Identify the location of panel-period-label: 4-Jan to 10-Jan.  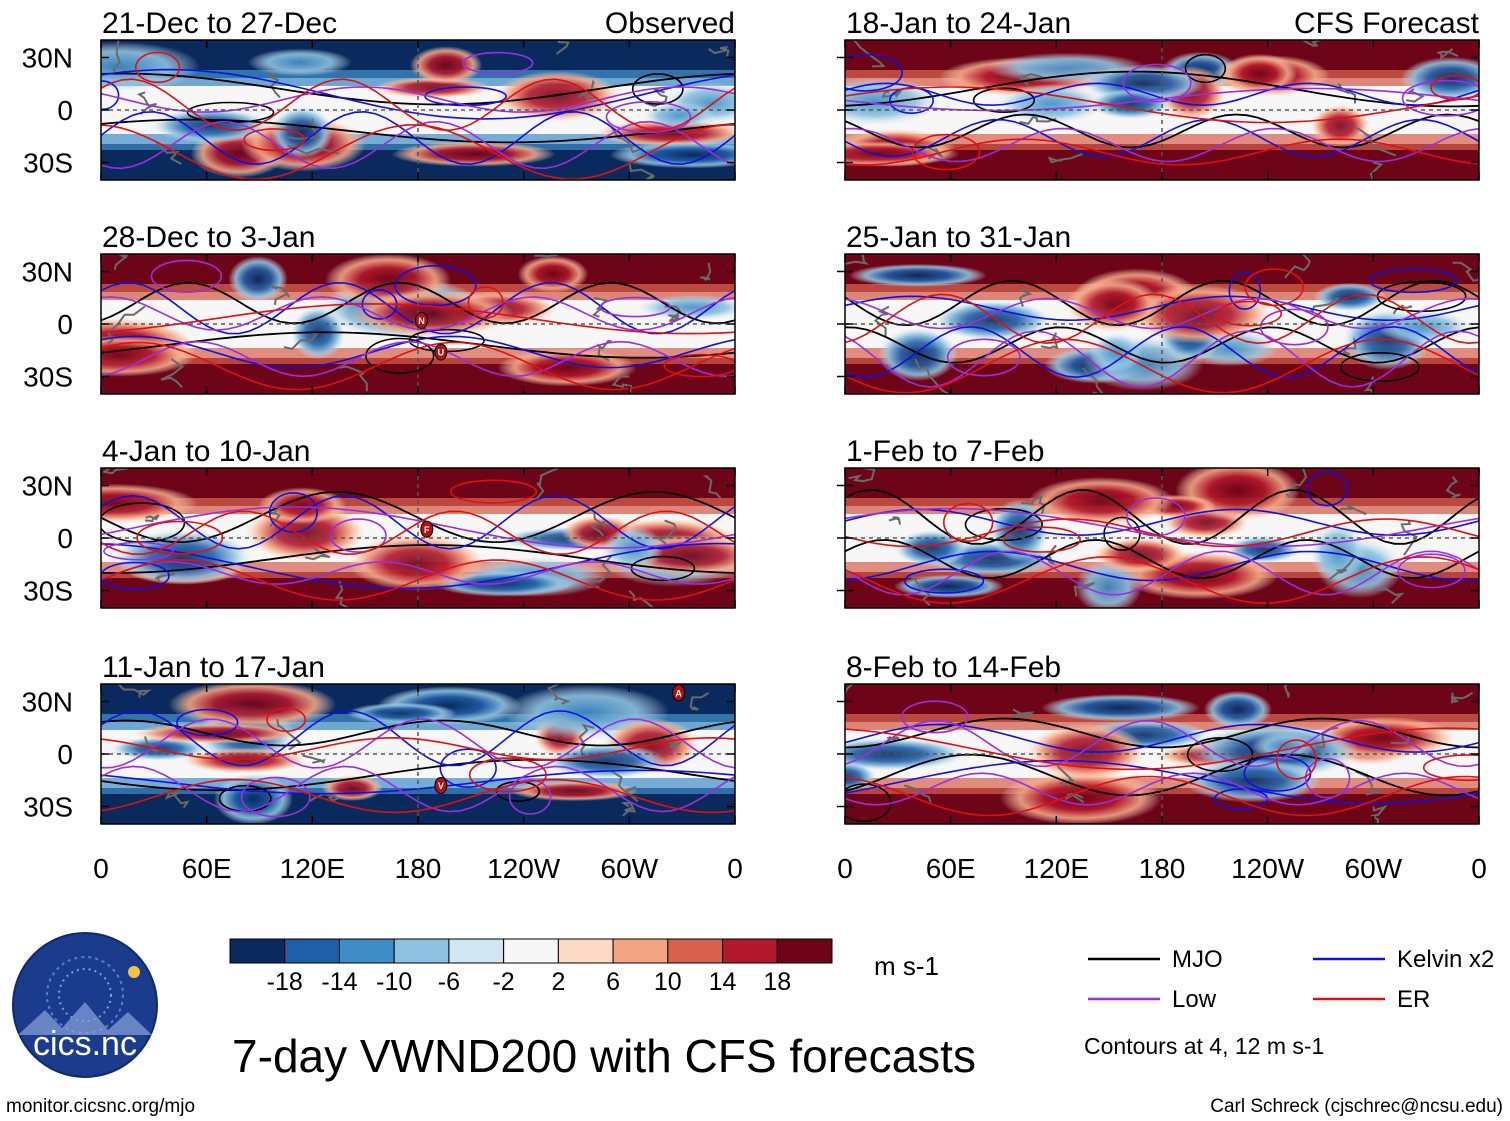
(206, 451).